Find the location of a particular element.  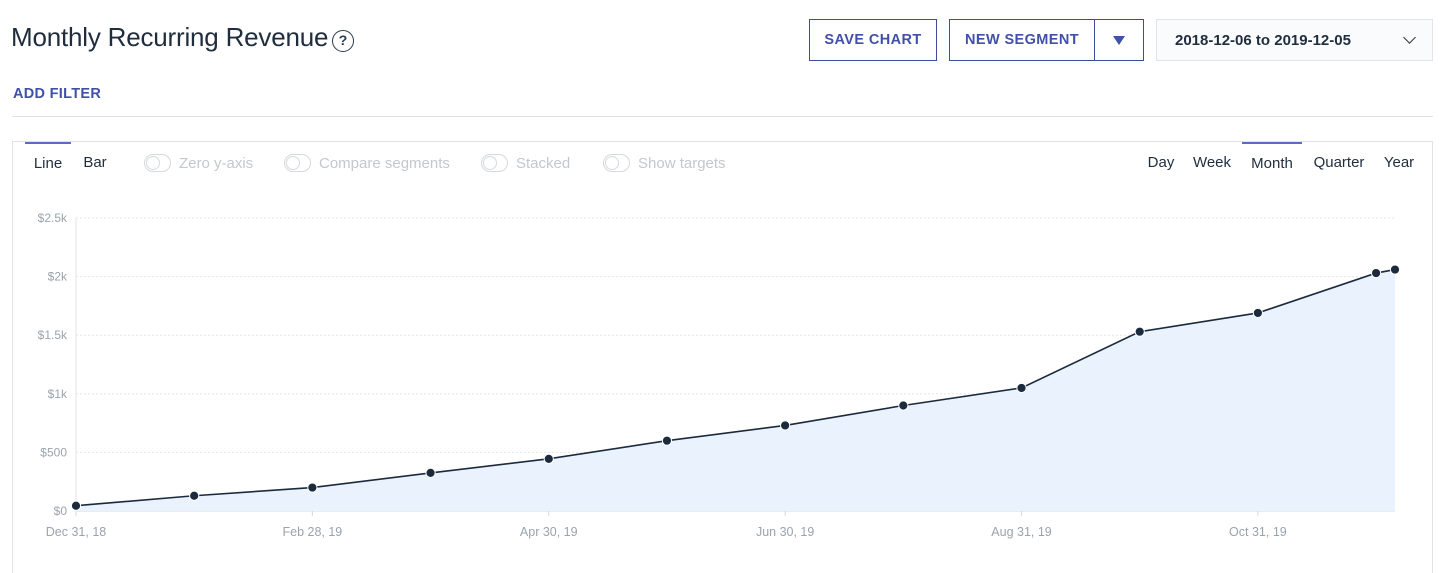

period-month: Month is located at coordinates (1272, 162).